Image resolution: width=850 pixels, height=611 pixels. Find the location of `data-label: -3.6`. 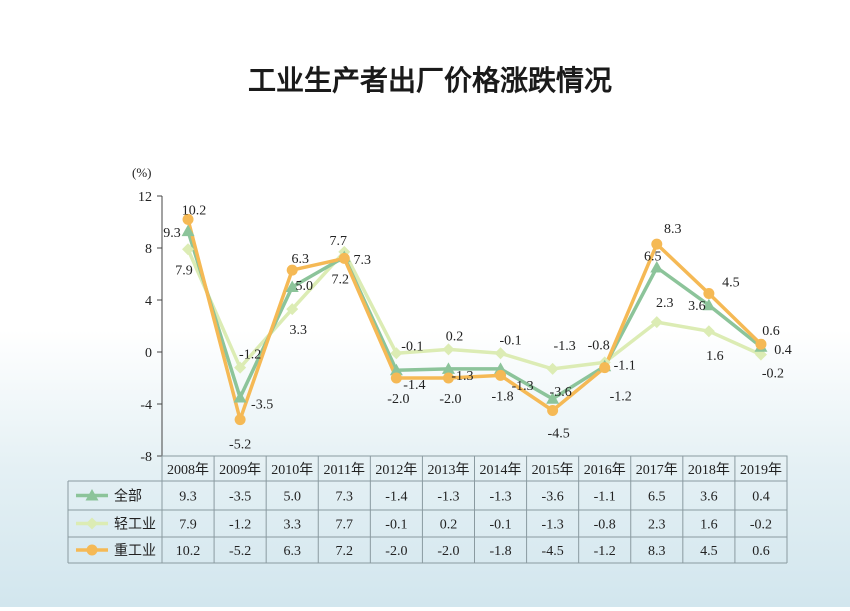

data-label: -3.6 is located at coordinates (561, 392).